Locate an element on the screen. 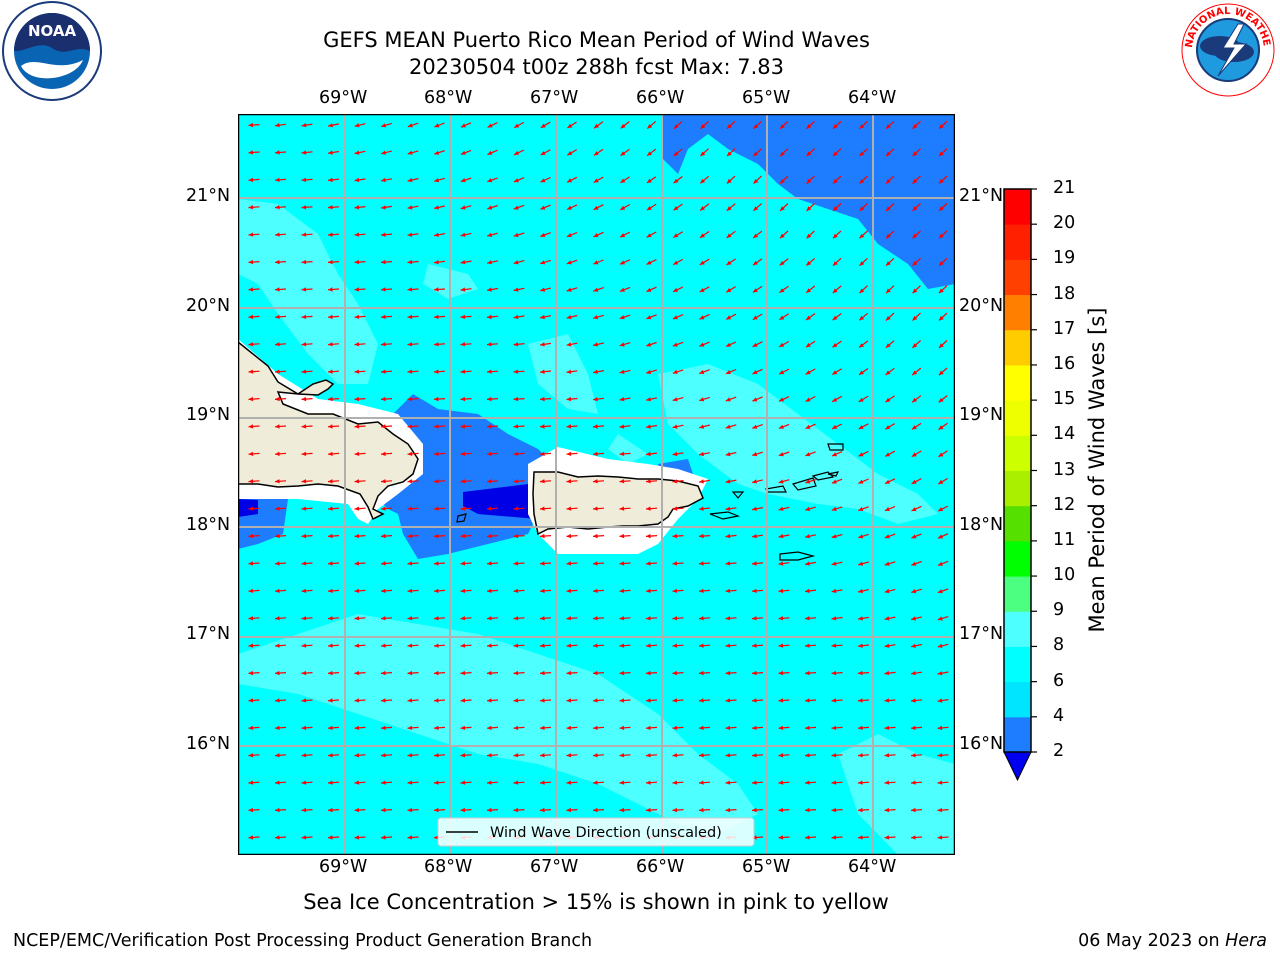 This screenshot has width=1280, height=960. colorbar-tick-marks is located at coordinates (1034, 470).